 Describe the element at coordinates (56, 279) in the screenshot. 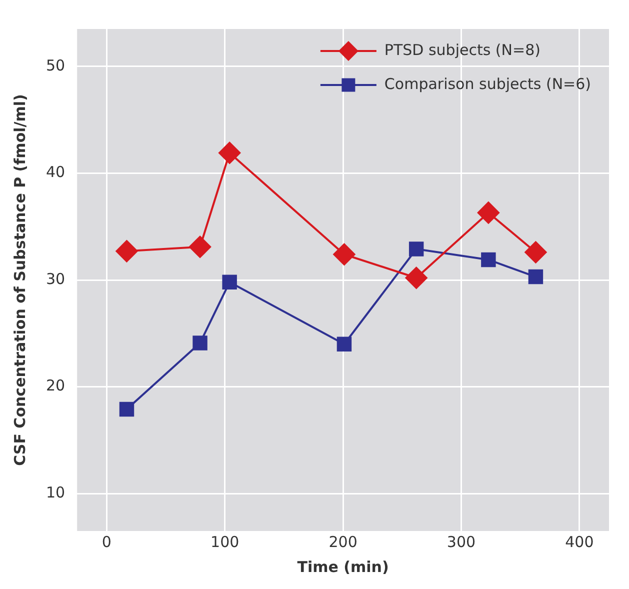

I see `y-tick-label: 30` at that location.